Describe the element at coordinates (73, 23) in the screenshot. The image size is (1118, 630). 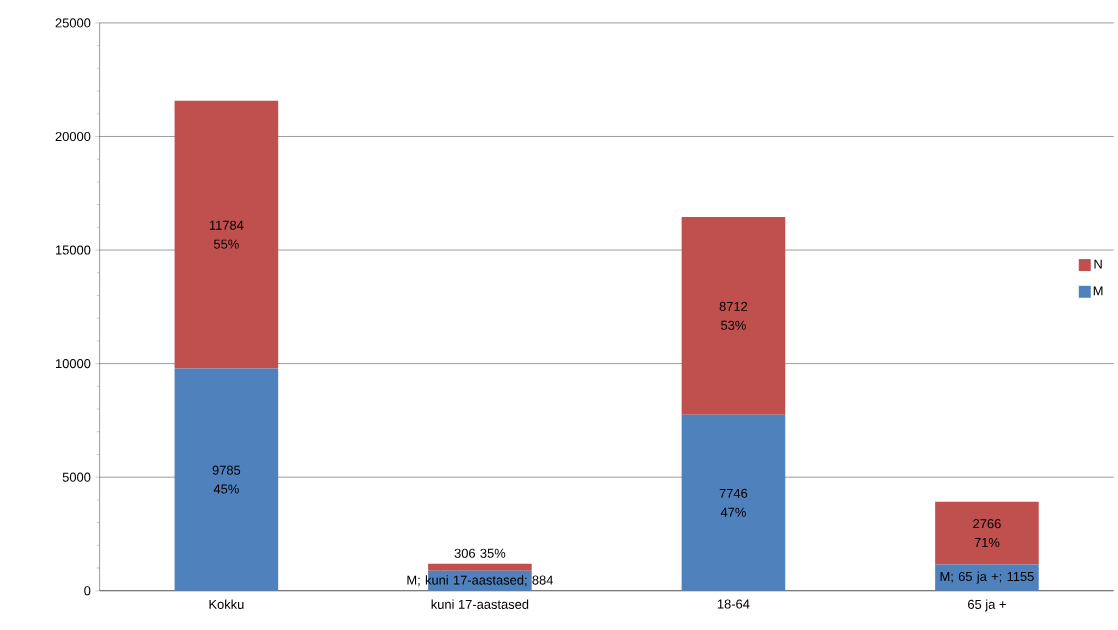
I see `y-tick-label: 25000` at that location.